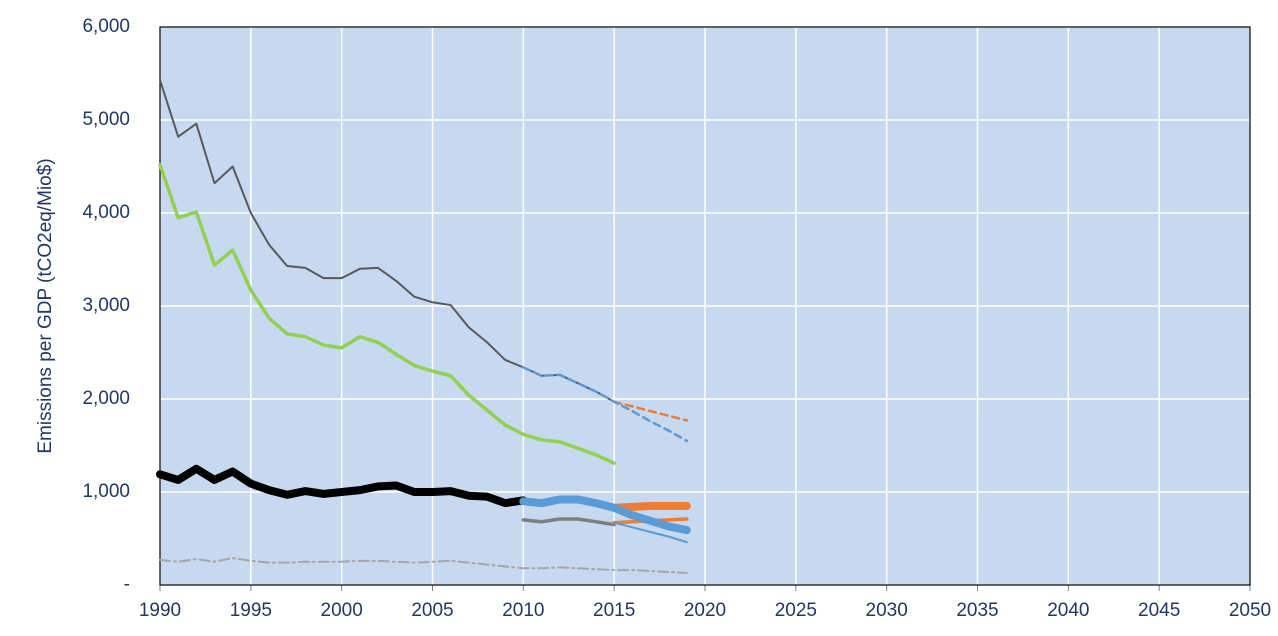 The width and height of the screenshot is (1278, 636). I want to click on x-tick-label: 2050, so click(1250, 610).